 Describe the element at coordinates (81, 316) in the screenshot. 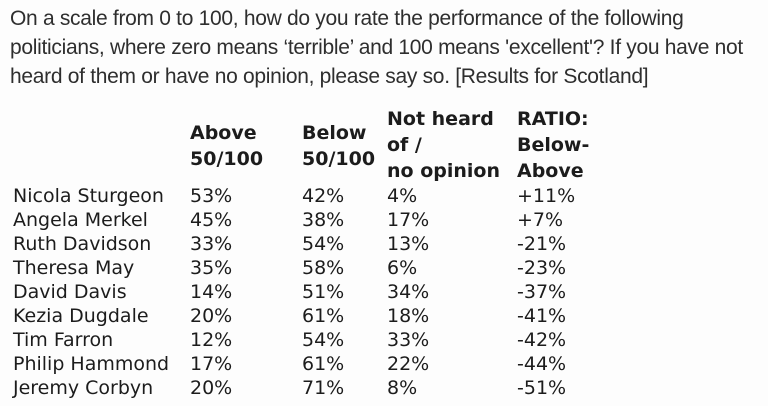

I see `politician-name-cell: Kezia Dugdale` at that location.